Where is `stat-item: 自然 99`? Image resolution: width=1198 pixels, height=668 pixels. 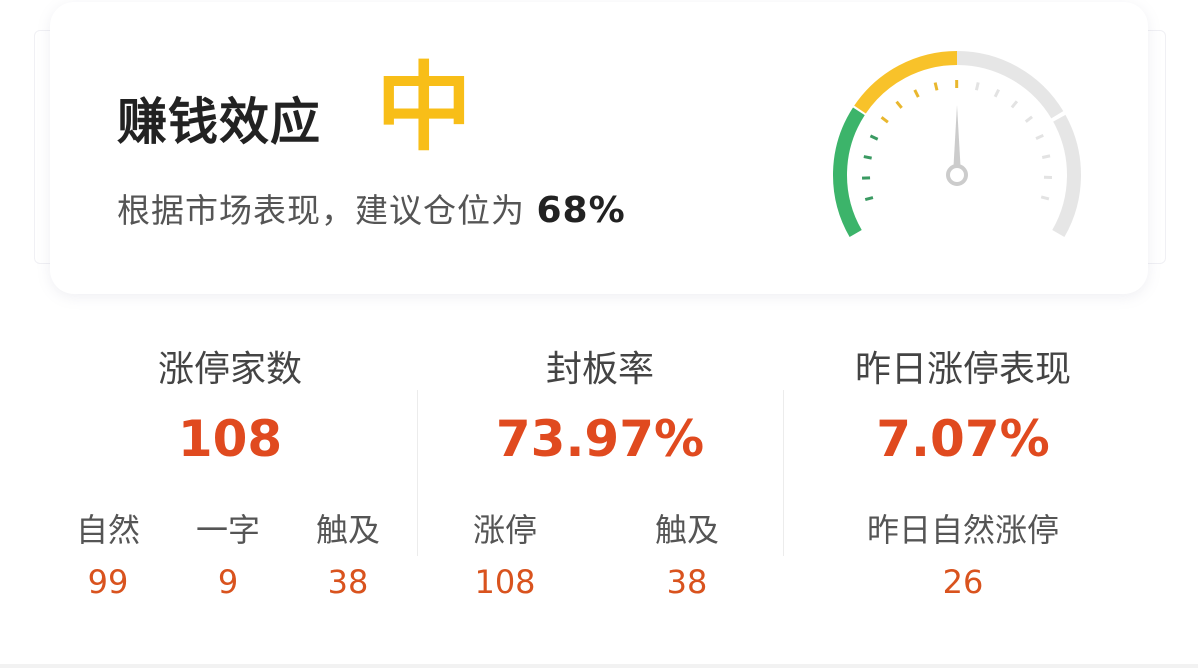
stat-item: 自然 99 is located at coordinates (108, 553).